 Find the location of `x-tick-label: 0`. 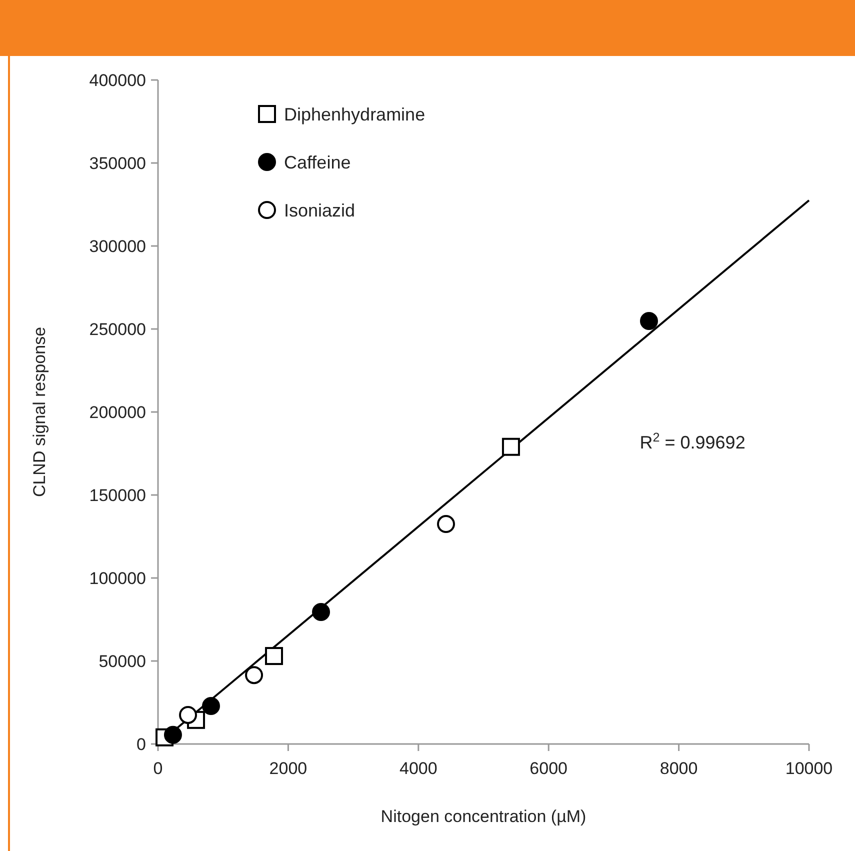

x-tick-label: 0 is located at coordinates (158, 768).